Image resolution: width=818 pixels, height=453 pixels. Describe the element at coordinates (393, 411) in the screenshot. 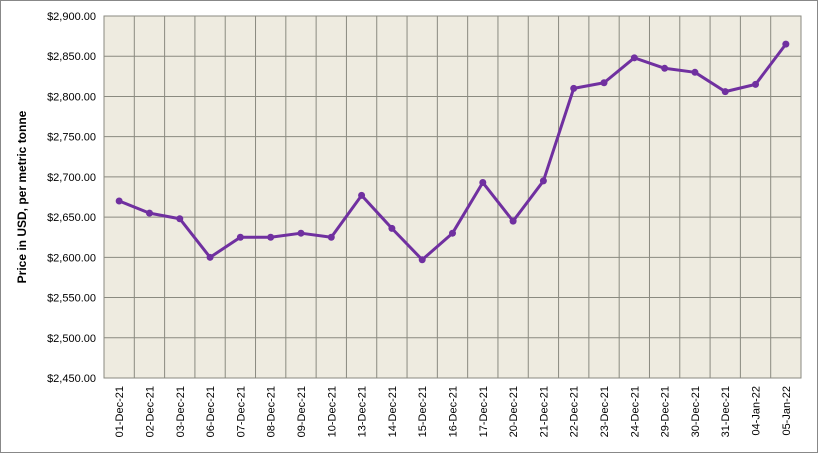

I see `x-tick-label: 14-Dec-21` at that location.